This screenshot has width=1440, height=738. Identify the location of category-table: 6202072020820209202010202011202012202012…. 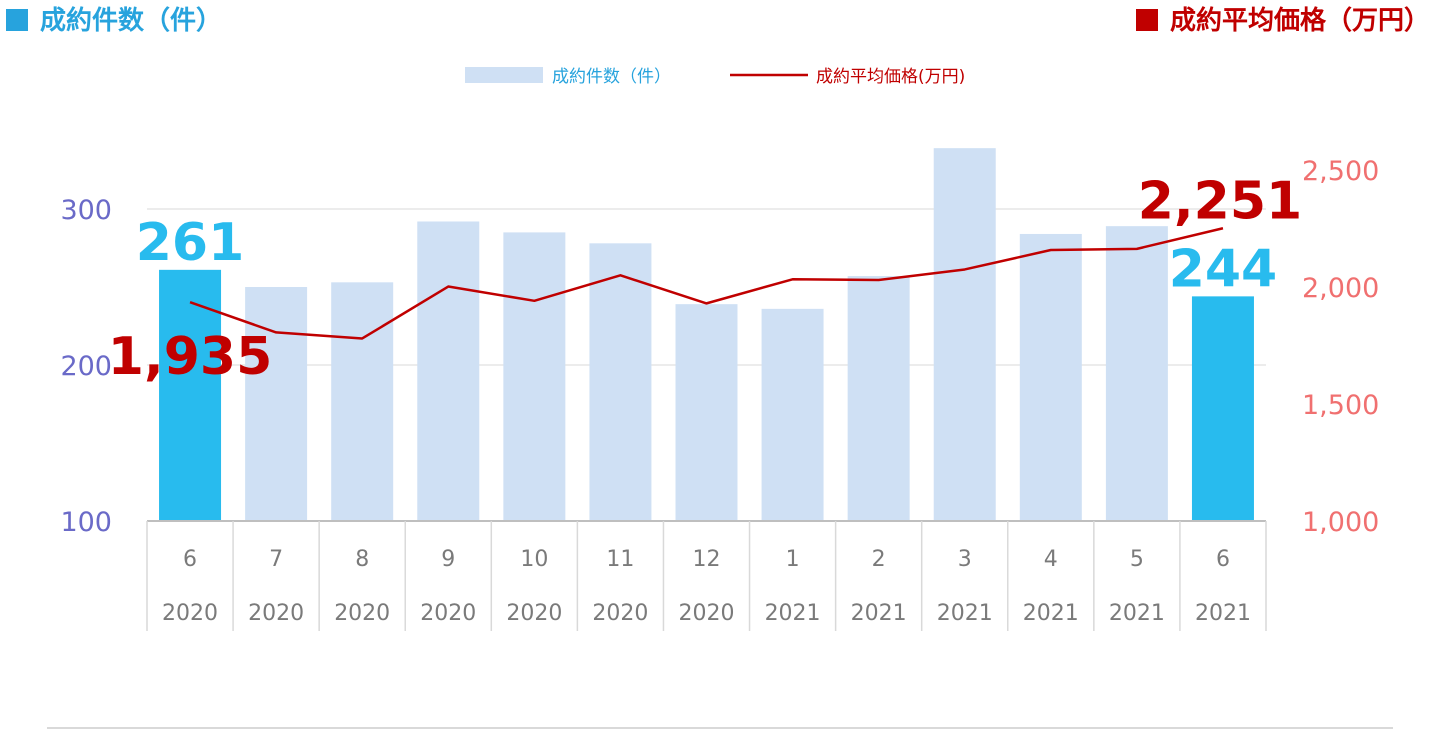
(706, 575).